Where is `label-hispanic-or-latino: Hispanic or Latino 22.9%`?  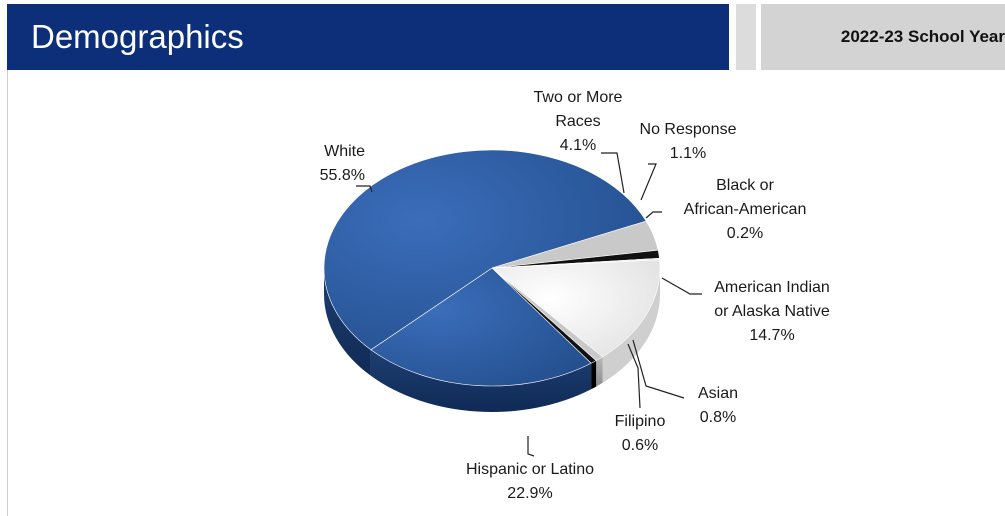
label-hispanic-or-latino: Hispanic or Latino 22.9% is located at coordinates (530, 481).